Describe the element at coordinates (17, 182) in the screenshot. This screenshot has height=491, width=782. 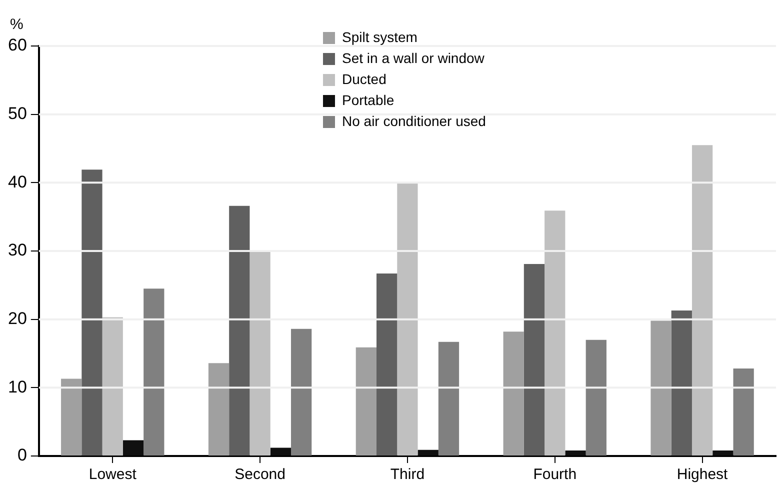
I see `y-tick-label: 40` at that location.